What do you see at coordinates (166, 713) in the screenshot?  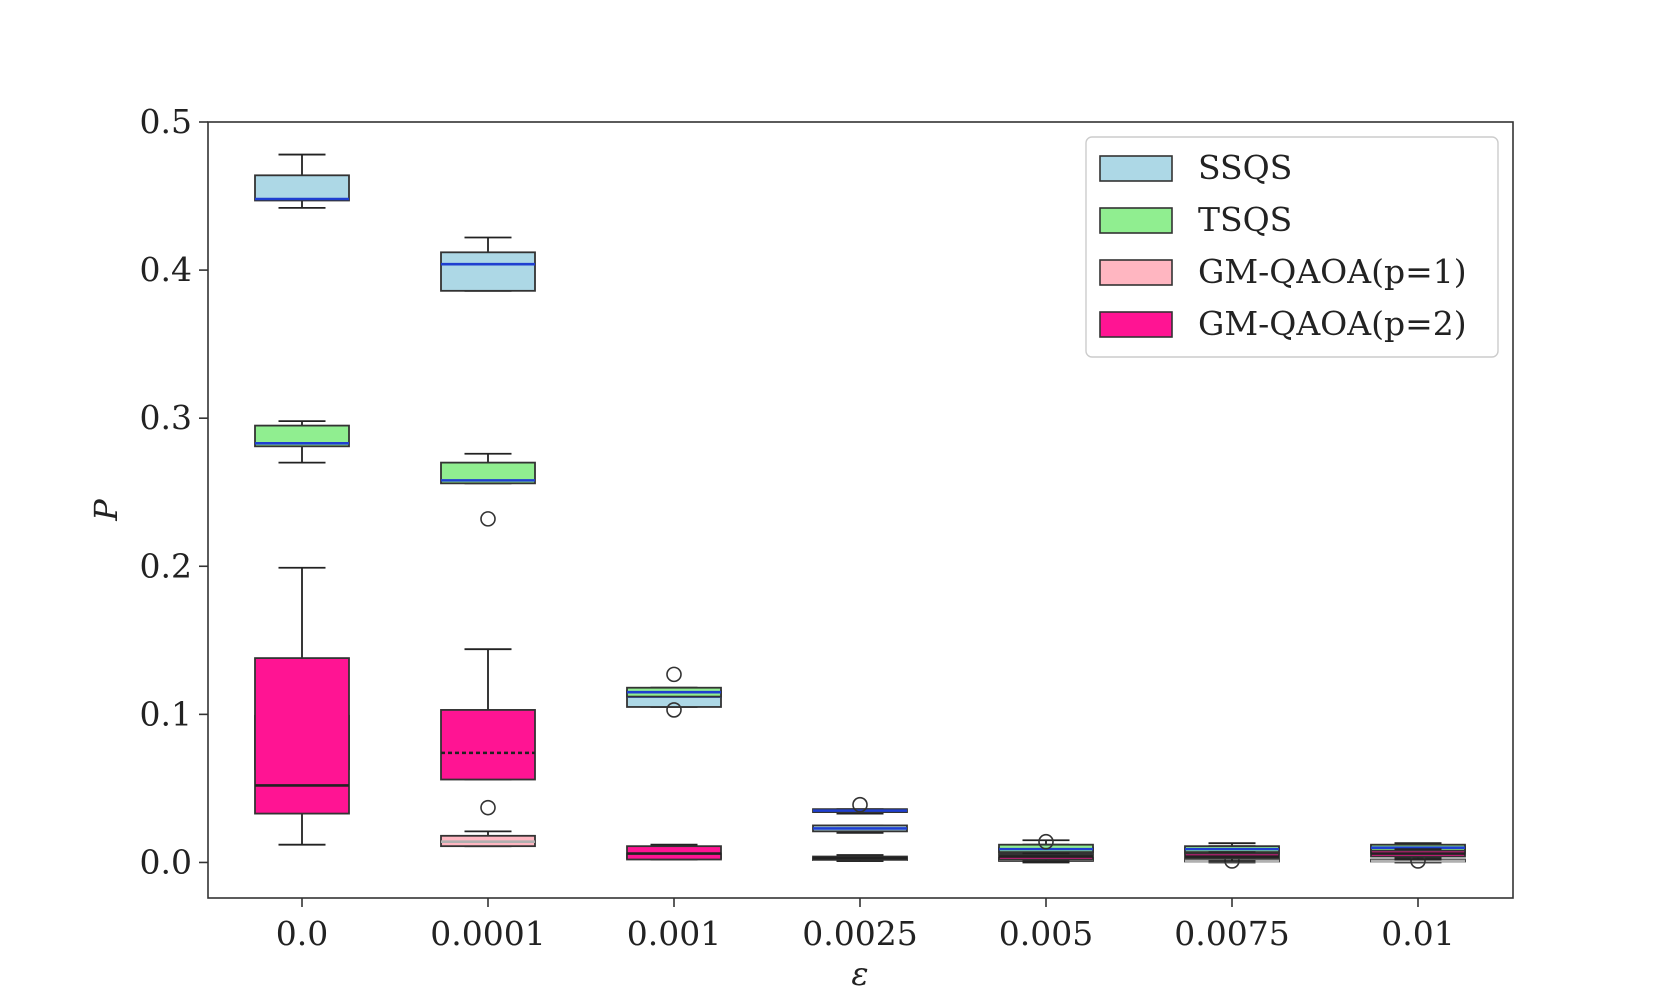 I see `y-tick-label: 0.1` at bounding box center [166, 713].